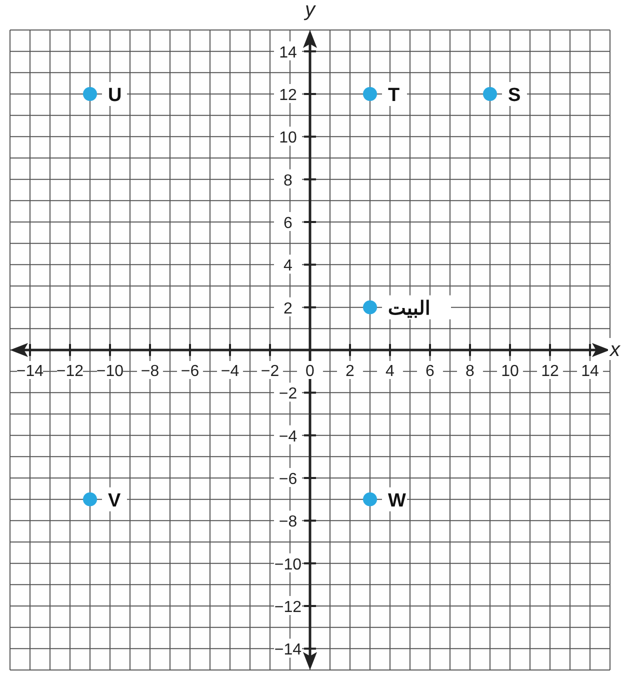 The image size is (622, 675). What do you see at coordinates (288, 309) in the screenshot?
I see `y-tick-label: 2` at bounding box center [288, 309].